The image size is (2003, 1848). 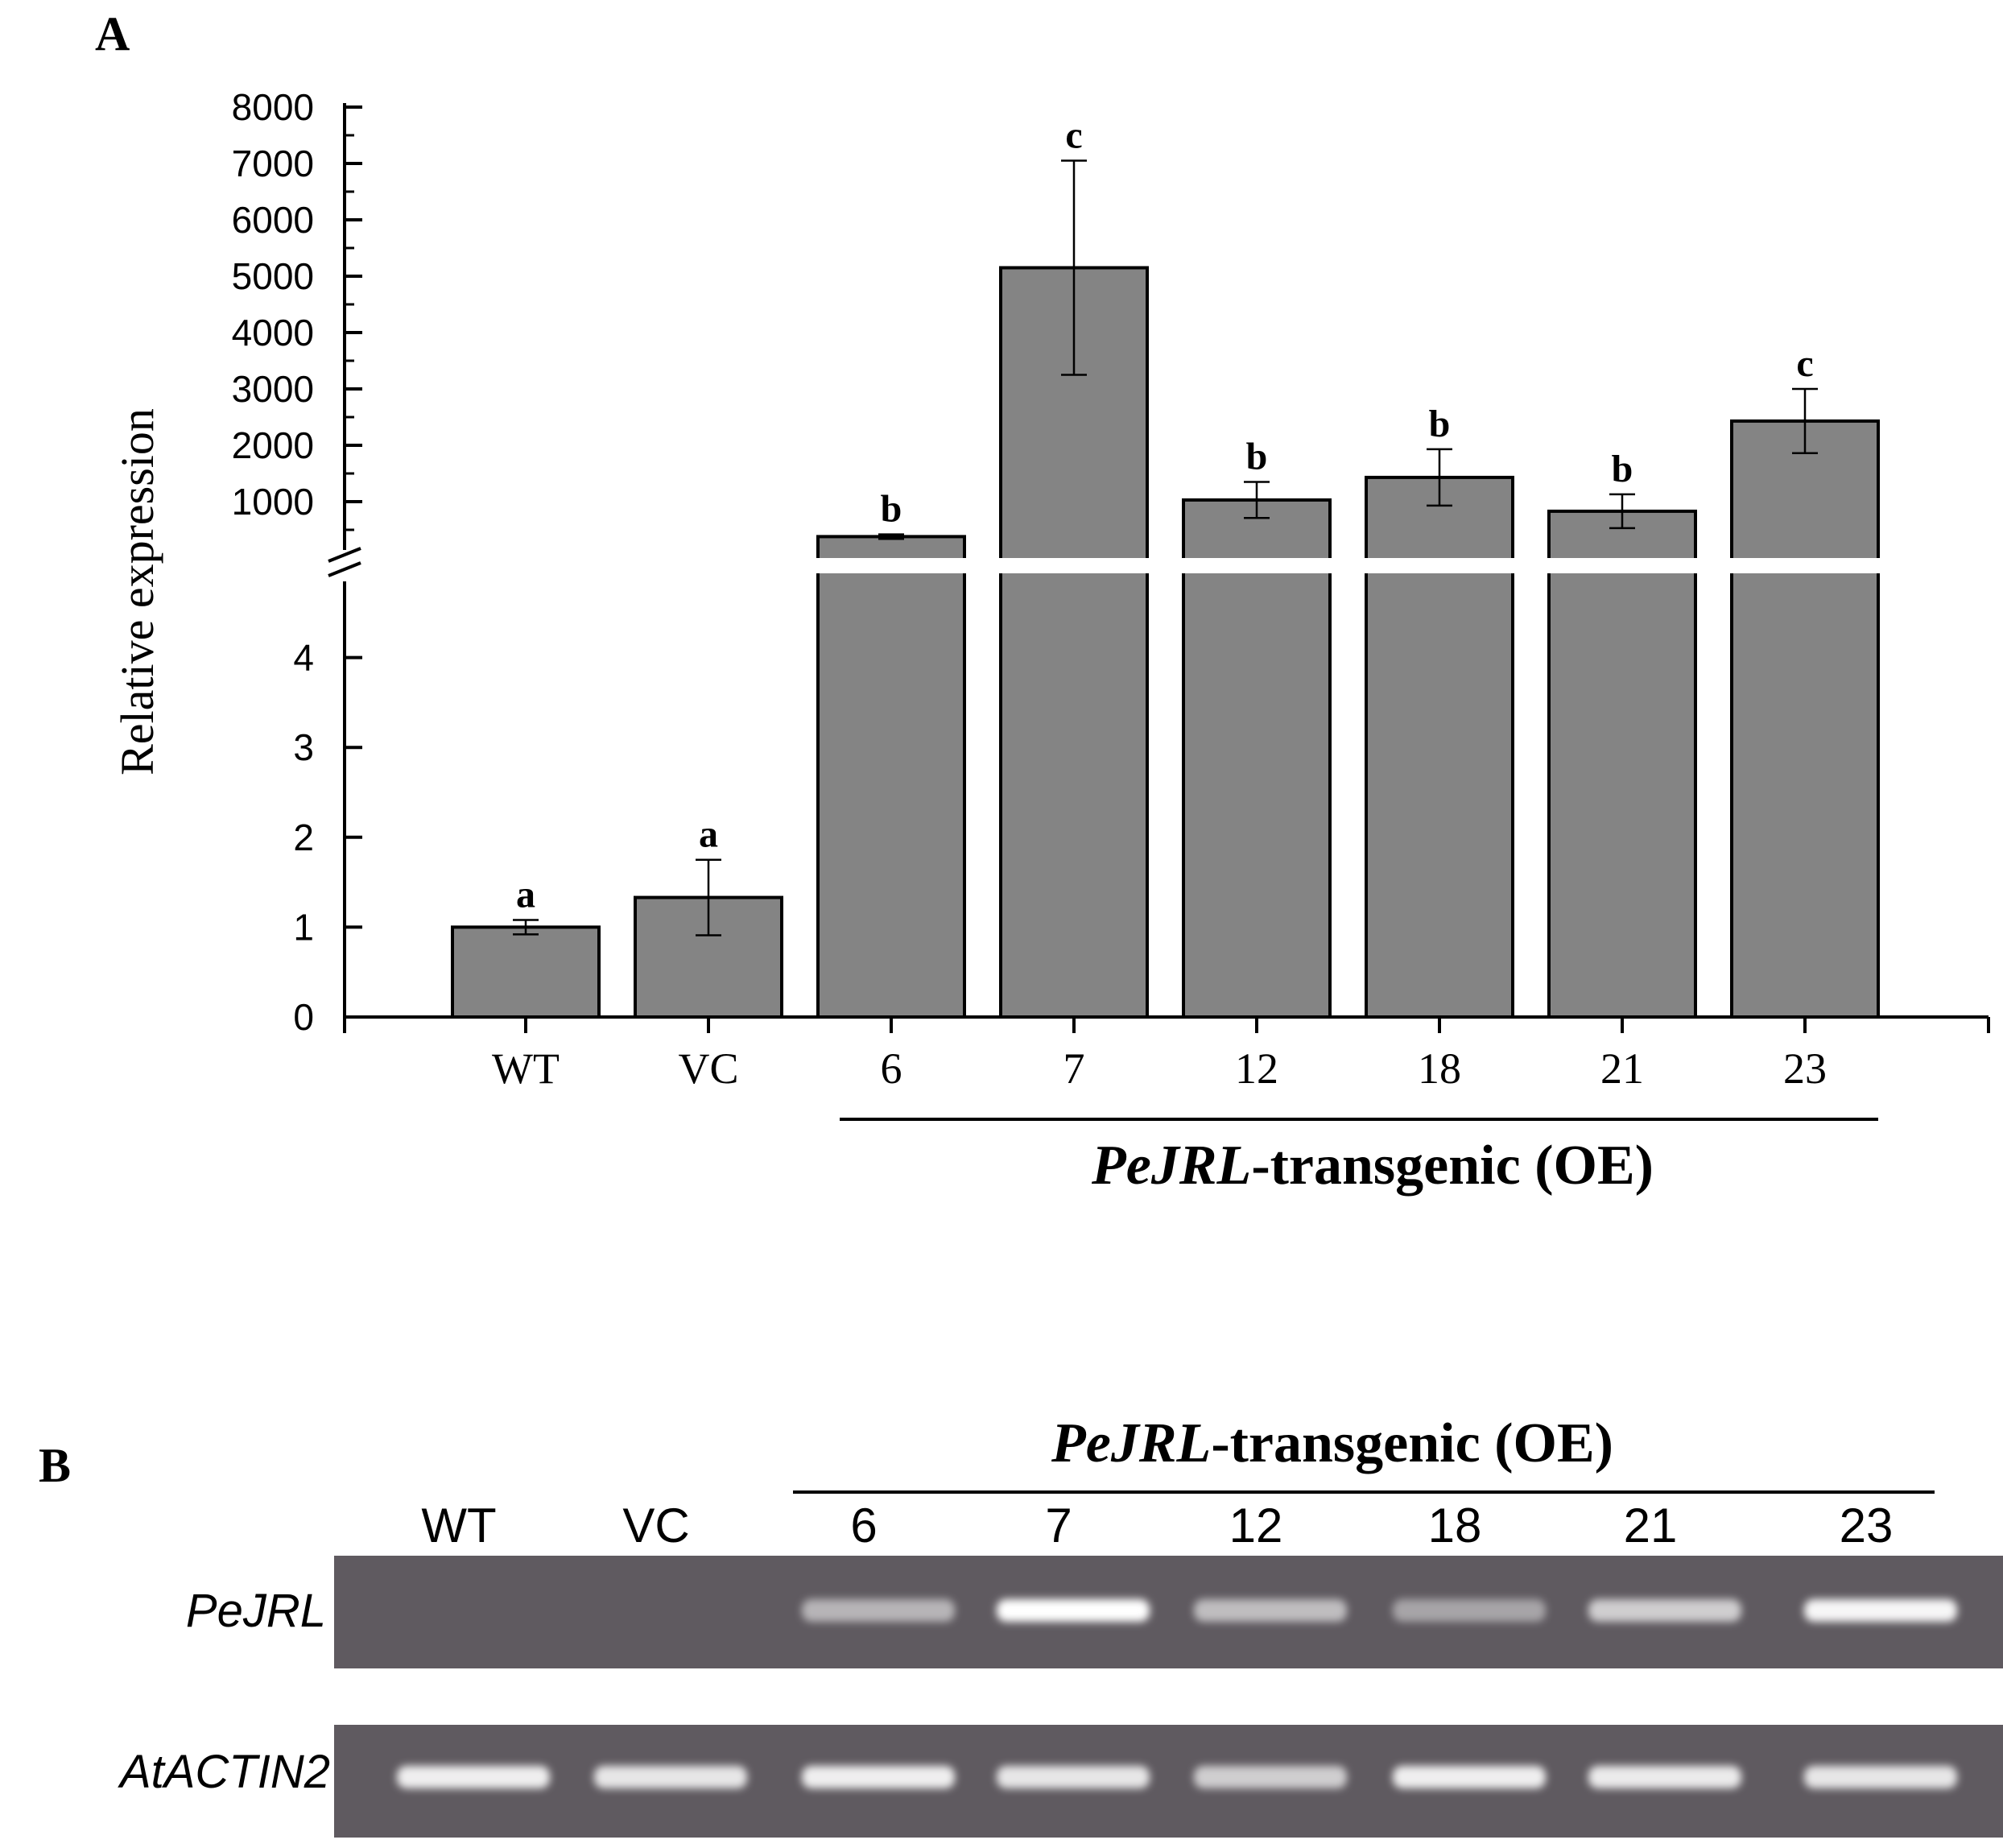 I want to click on y-tick-label-1: 1, so click(x=303, y=927).